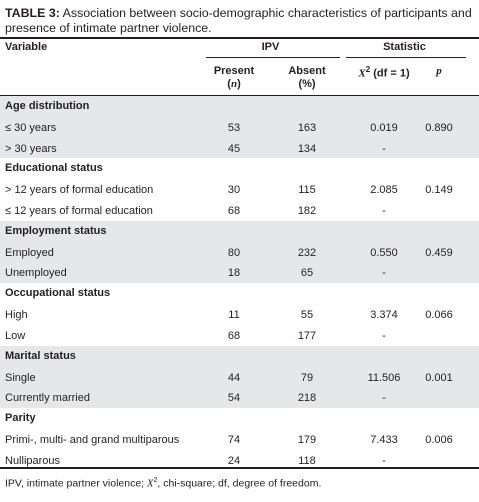 The image size is (479, 502). Describe the element at coordinates (47, 106) in the screenshot. I see `group-title: Age distribution` at that location.